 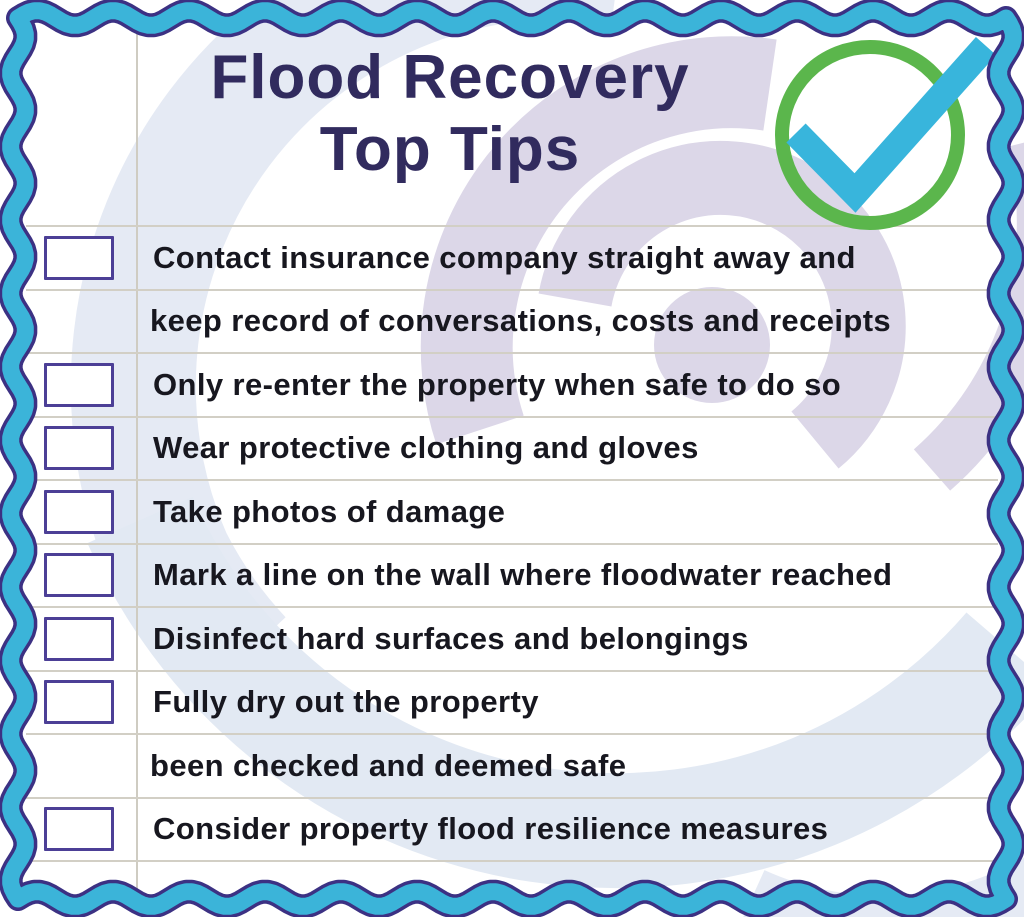 What do you see at coordinates (512, 511) in the screenshot?
I see `checklist-row-5: Take photos of damage` at bounding box center [512, 511].